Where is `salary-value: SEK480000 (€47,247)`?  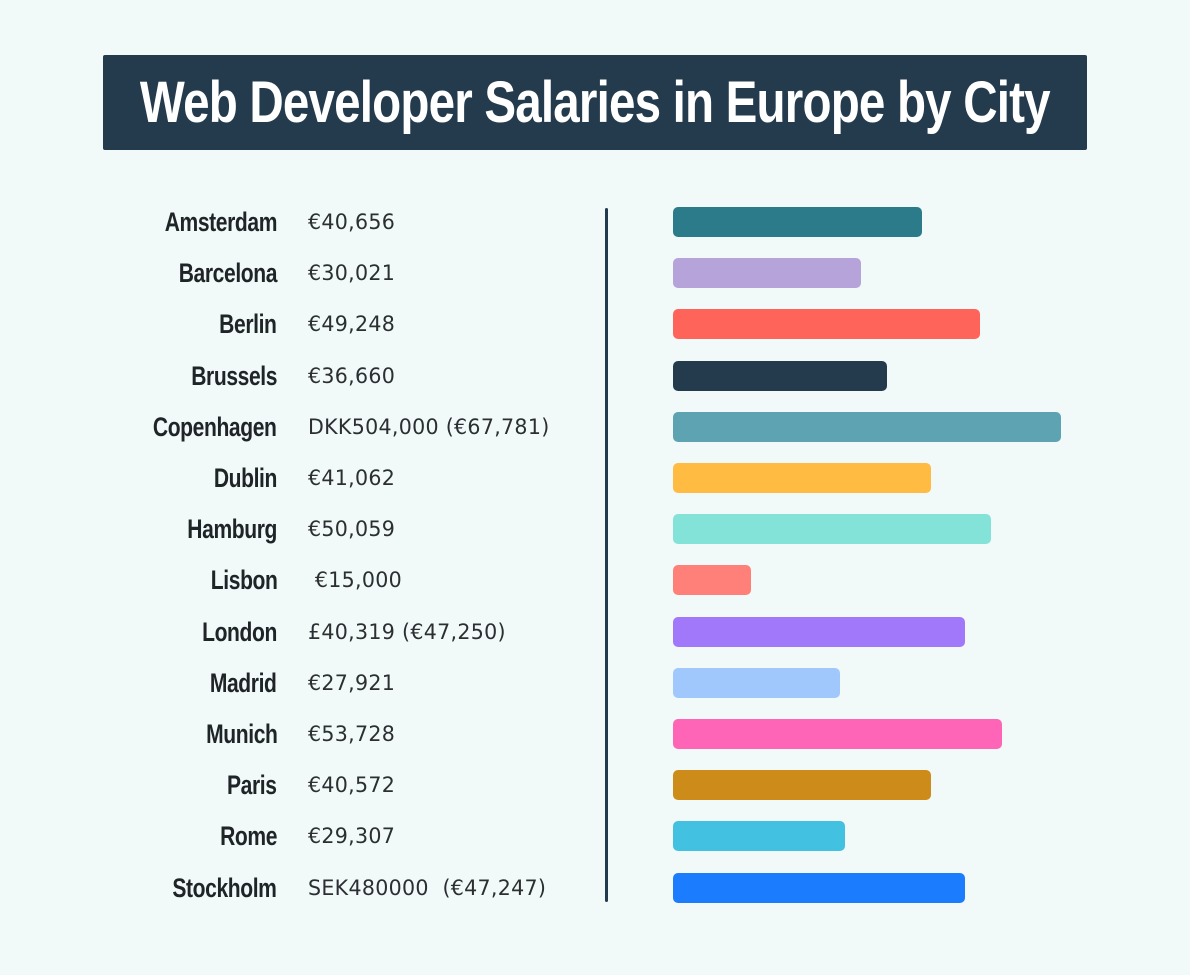 salary-value: SEK480000 (€47,247) is located at coordinates (427, 887).